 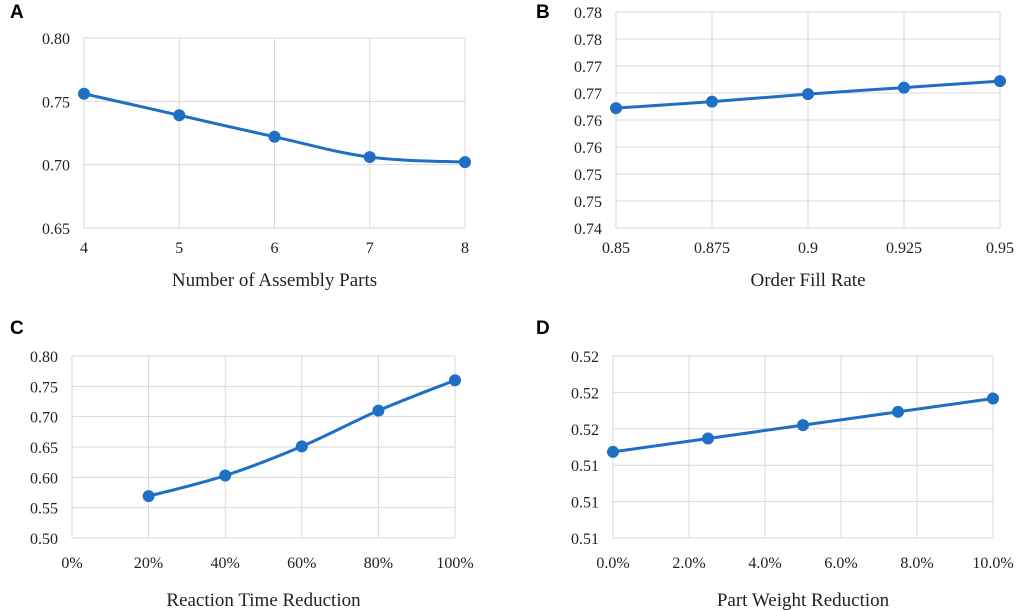 What do you see at coordinates (612, 563) in the screenshot?
I see `x-tick-label: 0.0%` at bounding box center [612, 563].